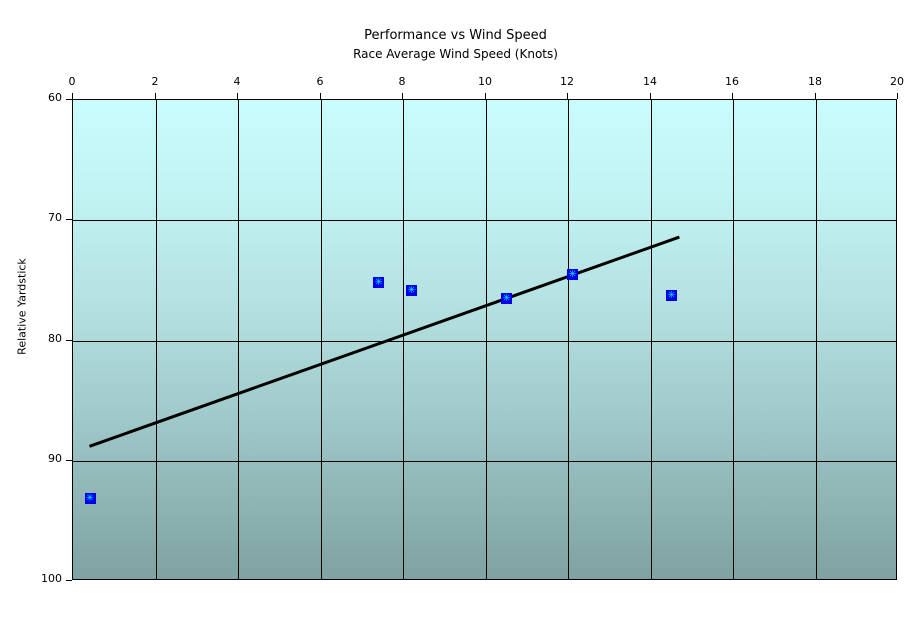  I want to click on x-axis-tick-label: 4, so click(237, 81).